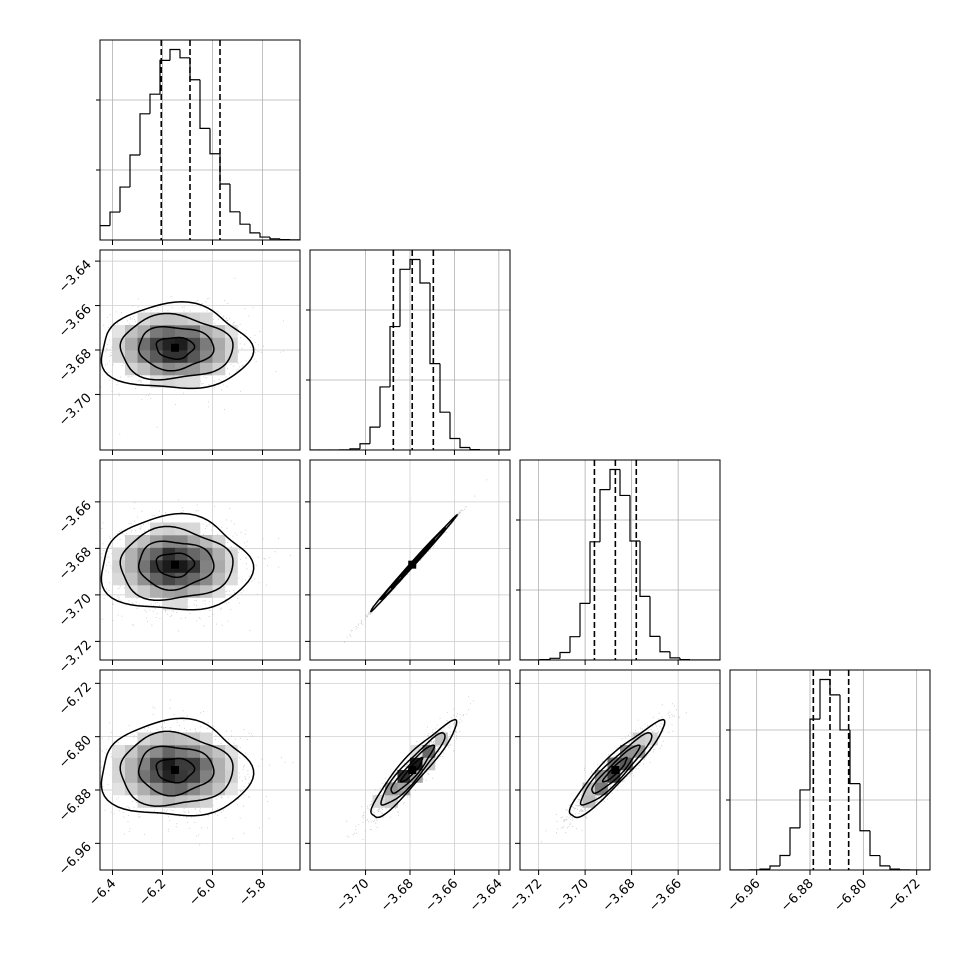 This screenshot has height=970, width=970. What do you see at coordinates (75, 517) in the screenshot?
I see `y-tick-label: −3.66` at bounding box center [75, 517].